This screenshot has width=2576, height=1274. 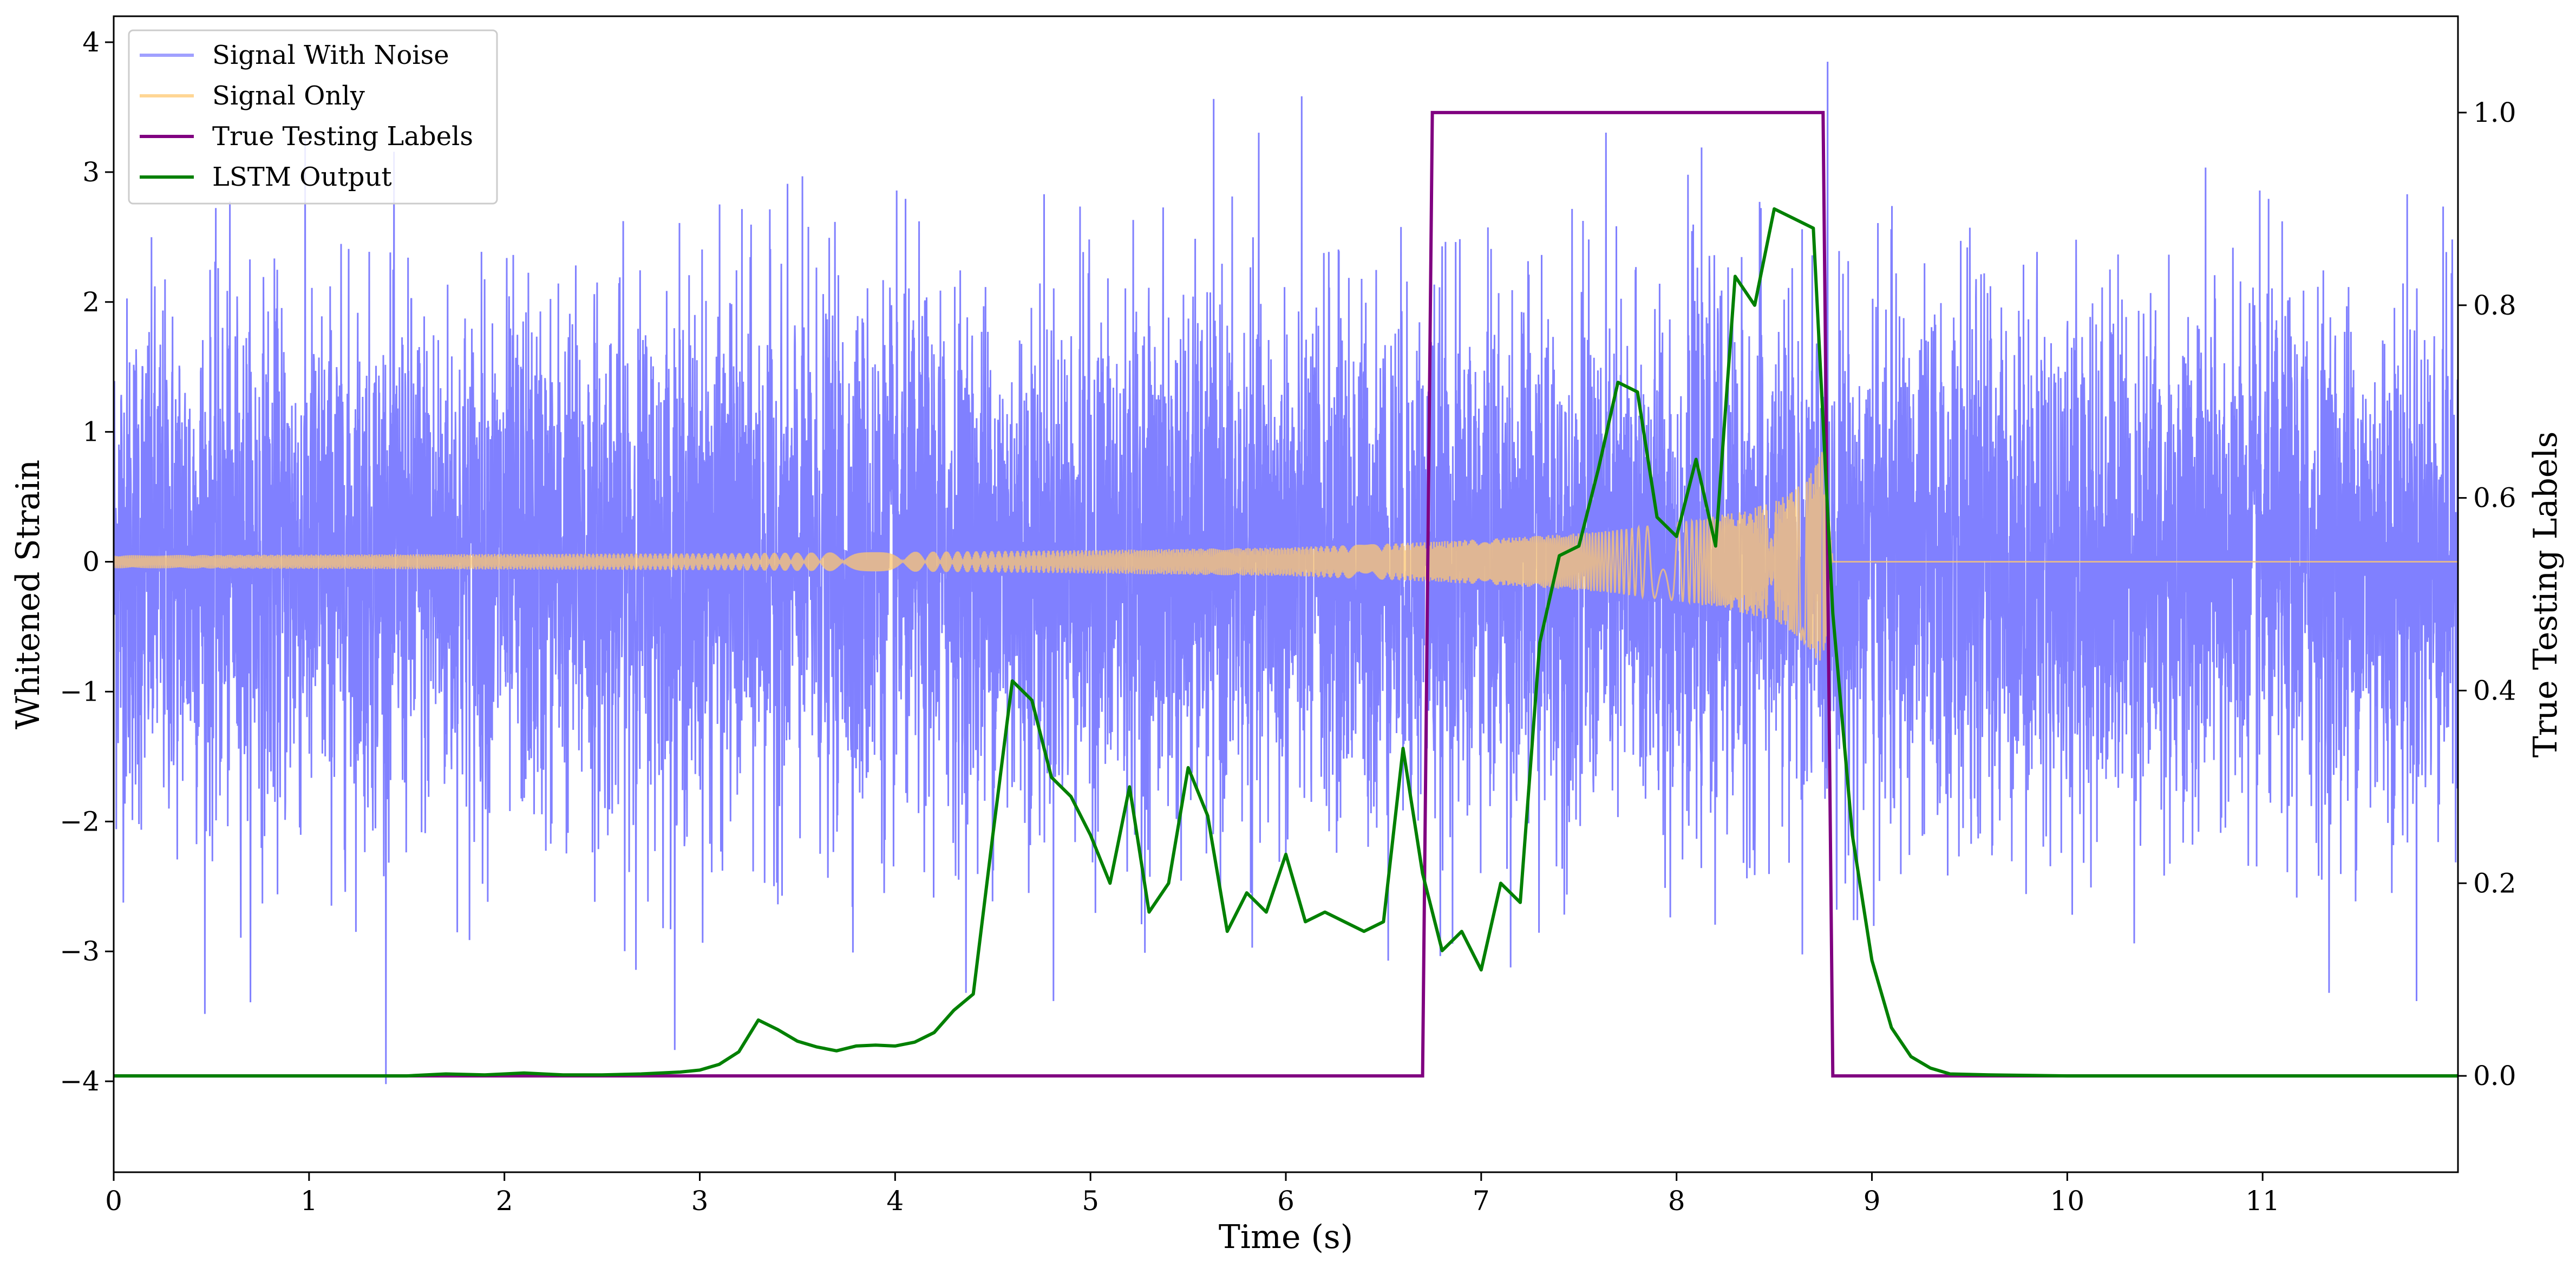 I want to click on x-axis: 0 1 2 3 4 5 6 7 8 9 10 11, so click(x=1192, y=1194).